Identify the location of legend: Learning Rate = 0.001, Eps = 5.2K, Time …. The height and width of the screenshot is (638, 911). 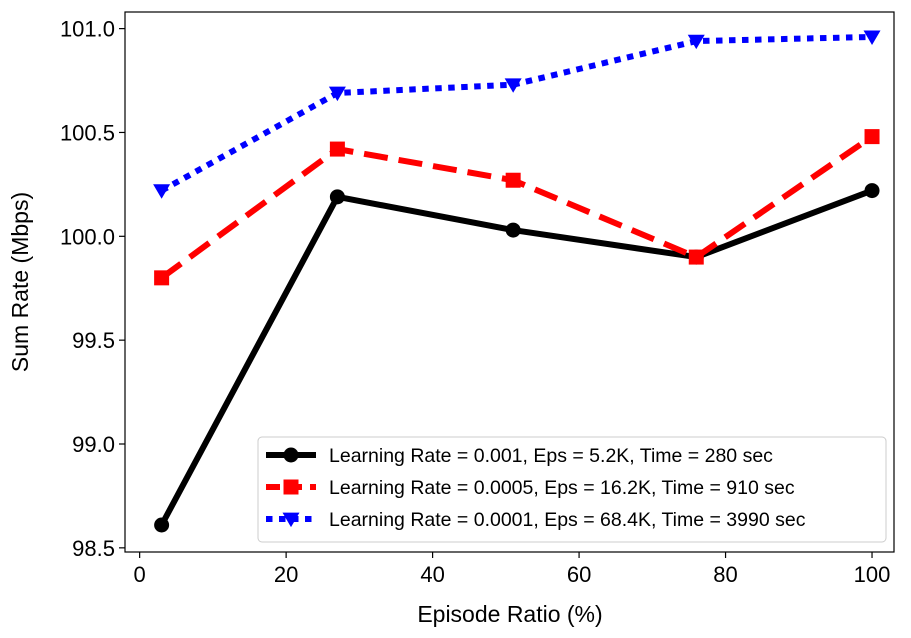
(572, 489).